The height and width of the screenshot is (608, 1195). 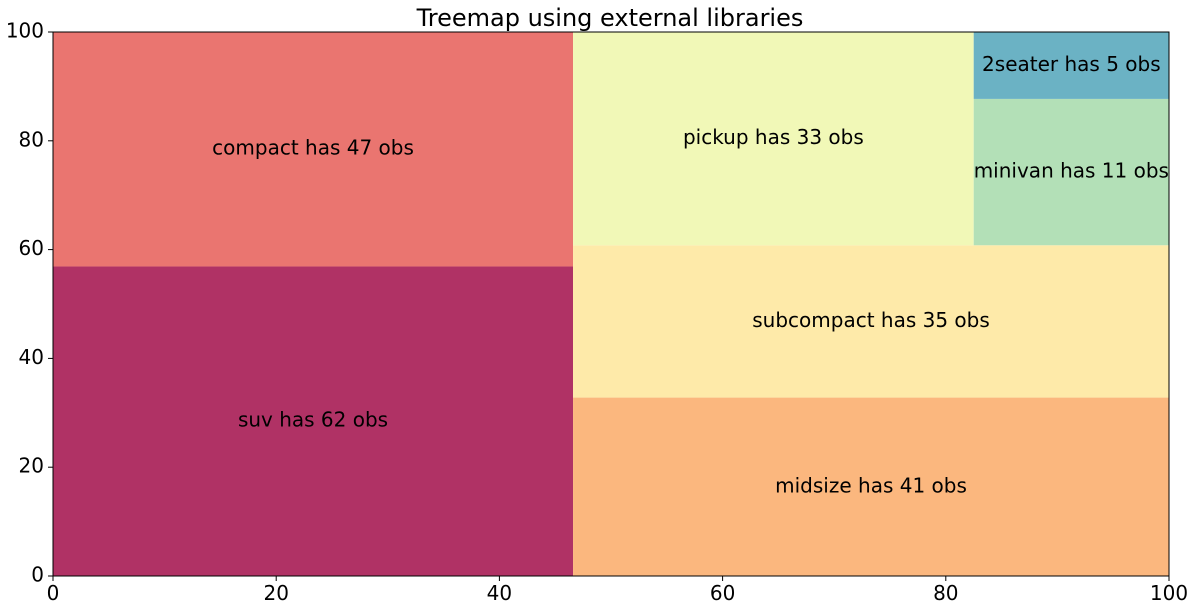 I want to click on x-tick-label: 80, so click(x=945, y=593).